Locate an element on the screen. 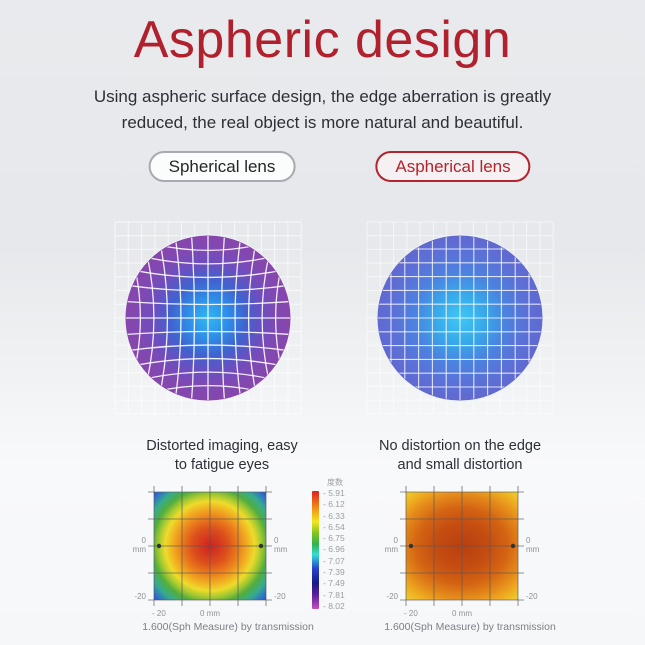  caption-line: No distortion on the edge is located at coordinates (460, 446).